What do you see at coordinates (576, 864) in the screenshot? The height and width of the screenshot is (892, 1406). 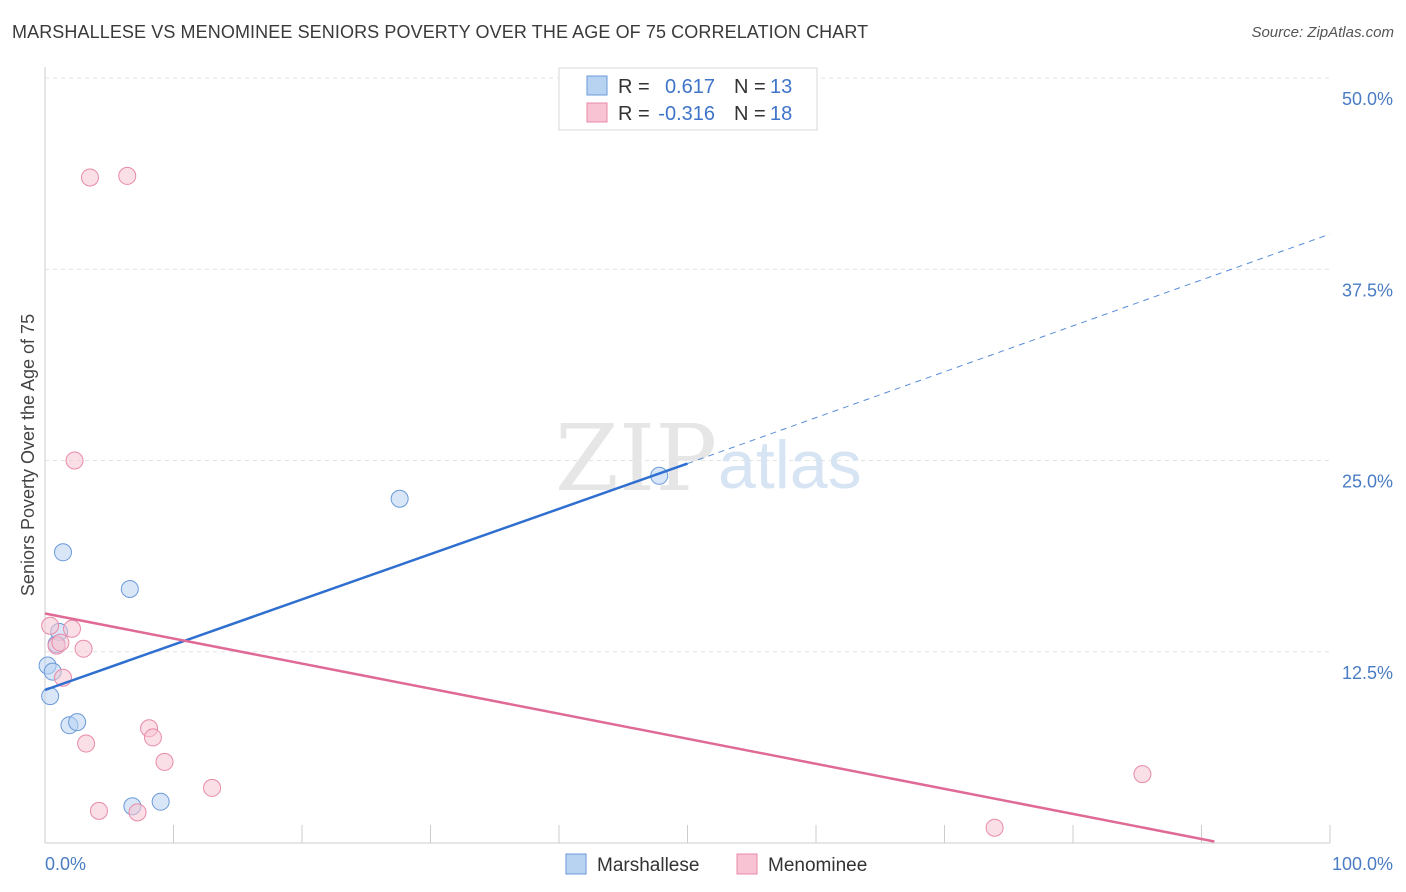 I see `bottom-legend-swatch-marshallese` at bounding box center [576, 864].